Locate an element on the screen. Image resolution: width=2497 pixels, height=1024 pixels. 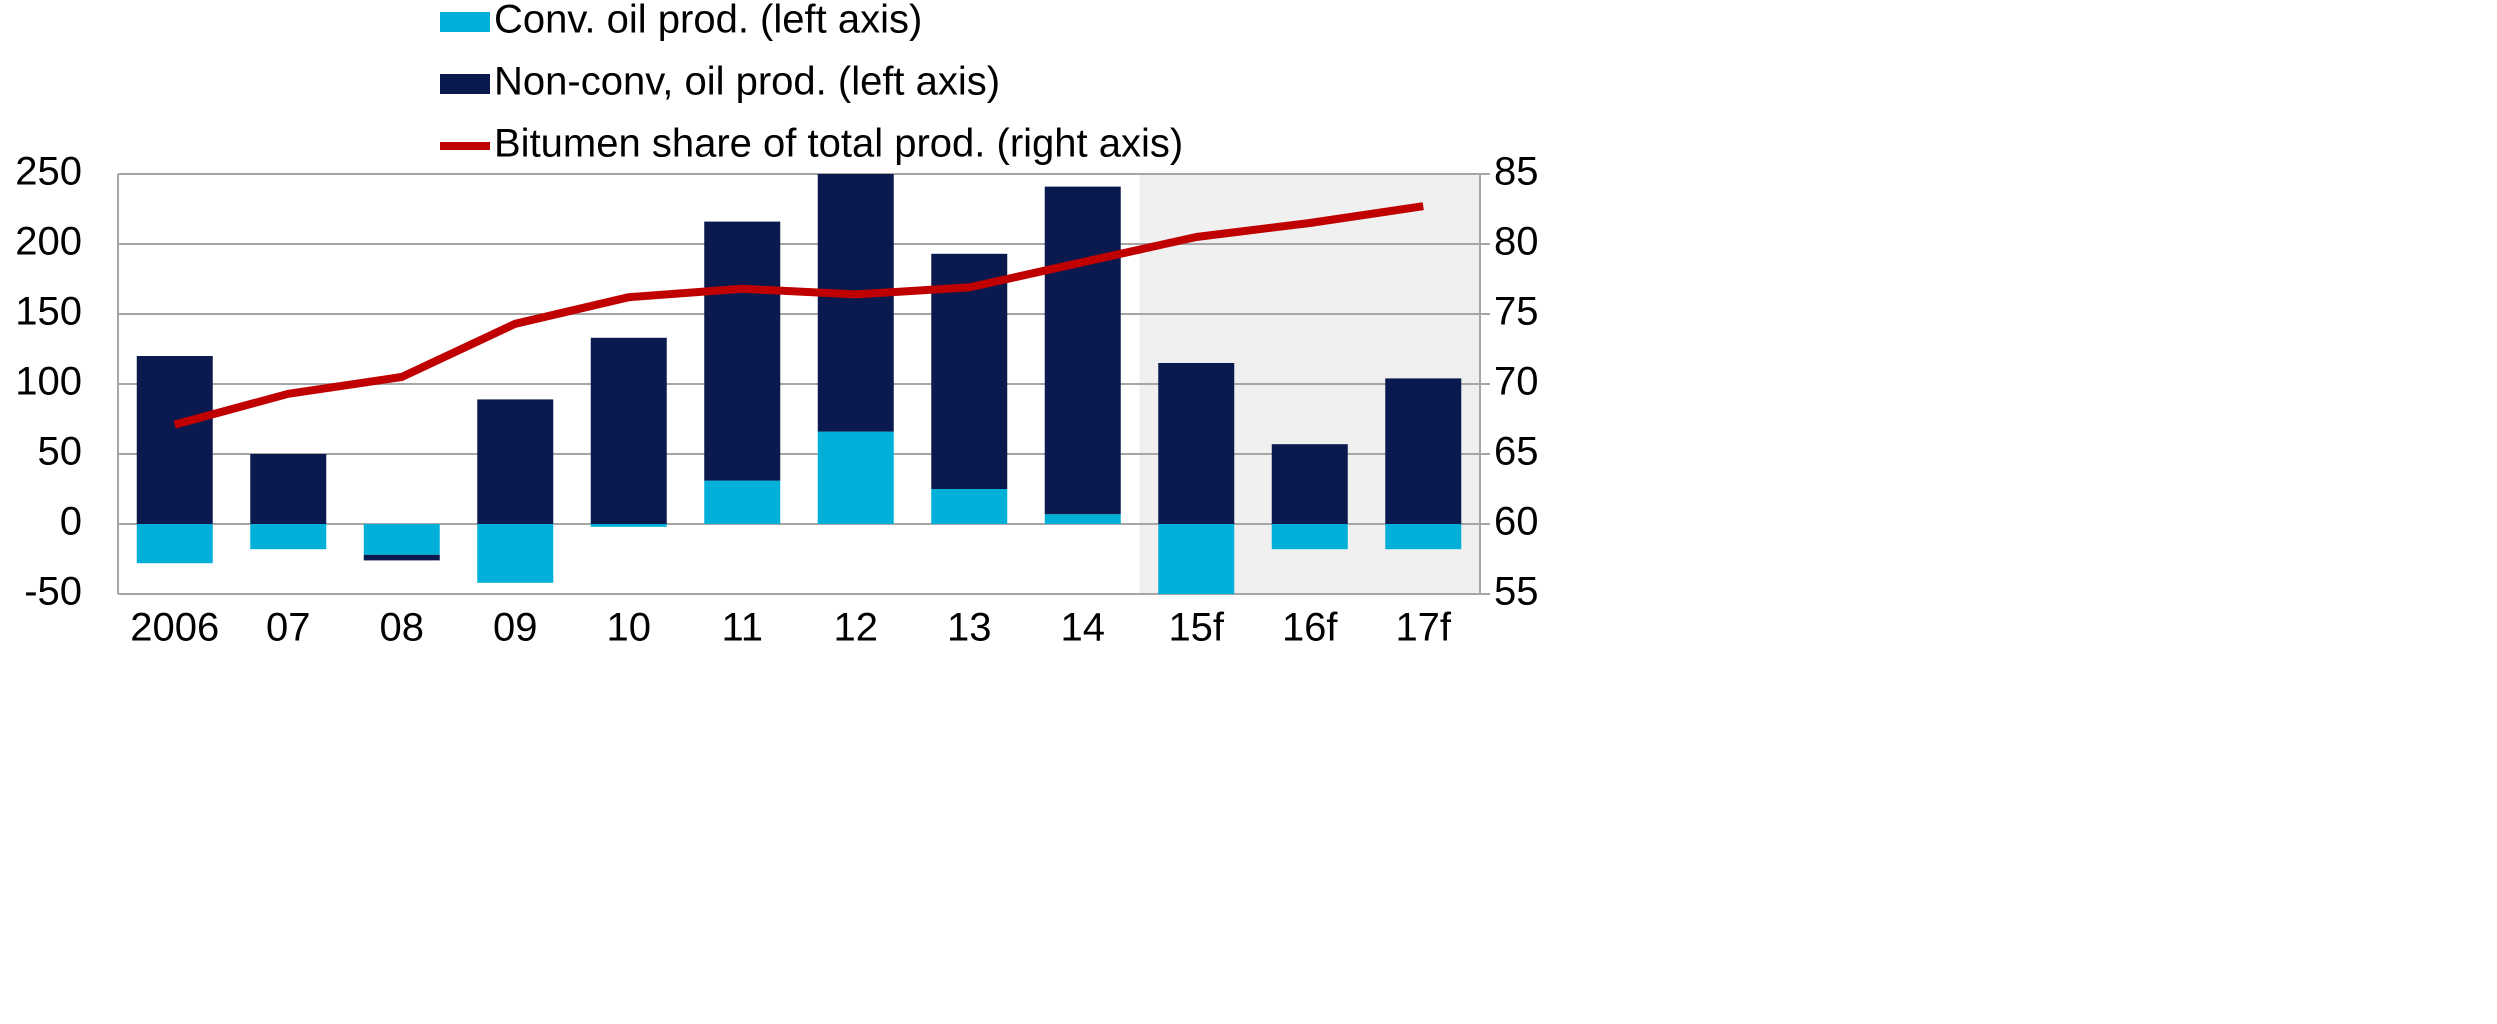
x-tick-label: 15f is located at coordinates (1196, 628).